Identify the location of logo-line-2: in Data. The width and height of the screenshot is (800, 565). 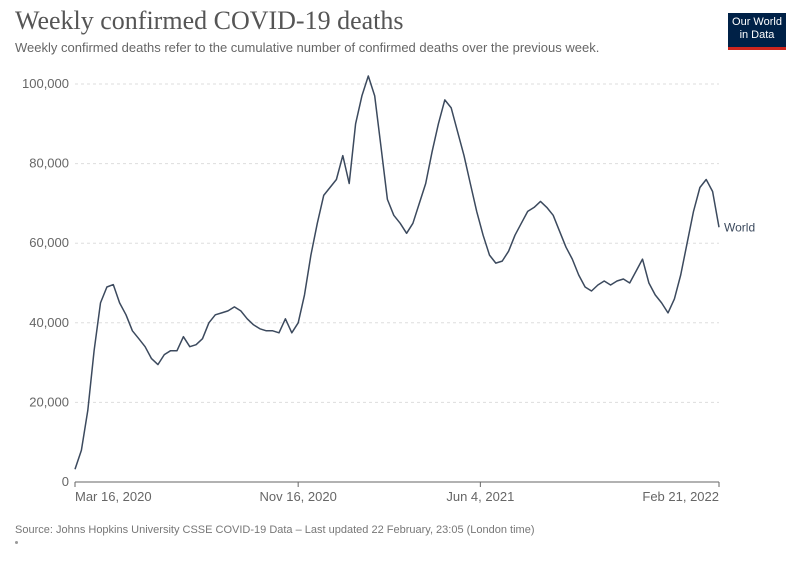
(757, 35).